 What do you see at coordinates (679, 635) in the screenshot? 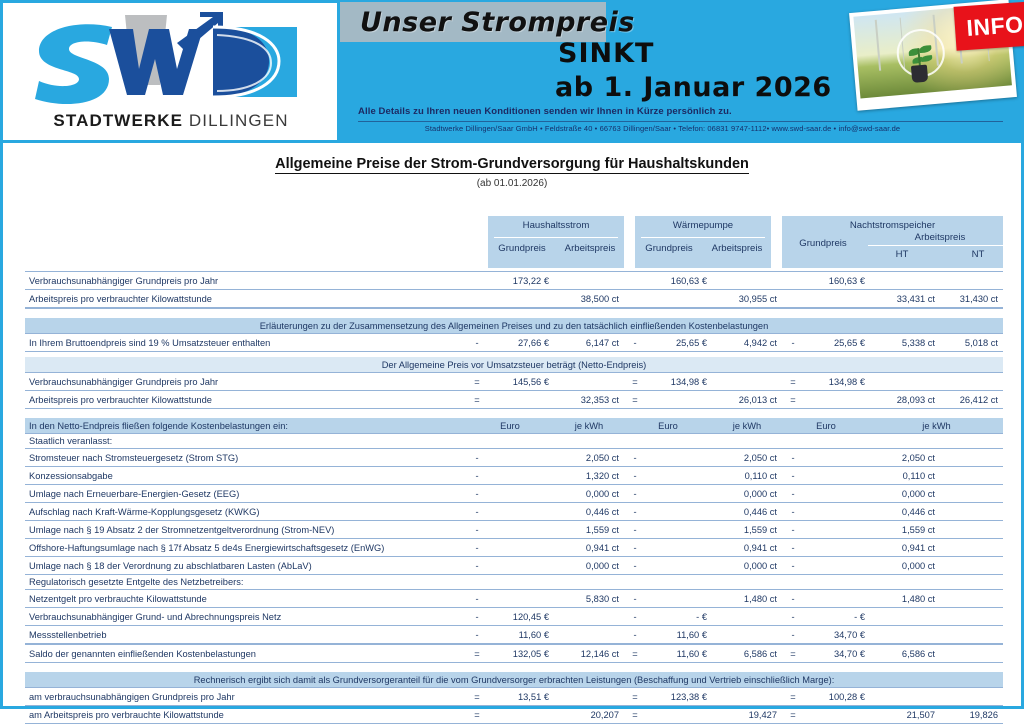
I see `cell-wp-euro: 11,60 €` at bounding box center [679, 635].